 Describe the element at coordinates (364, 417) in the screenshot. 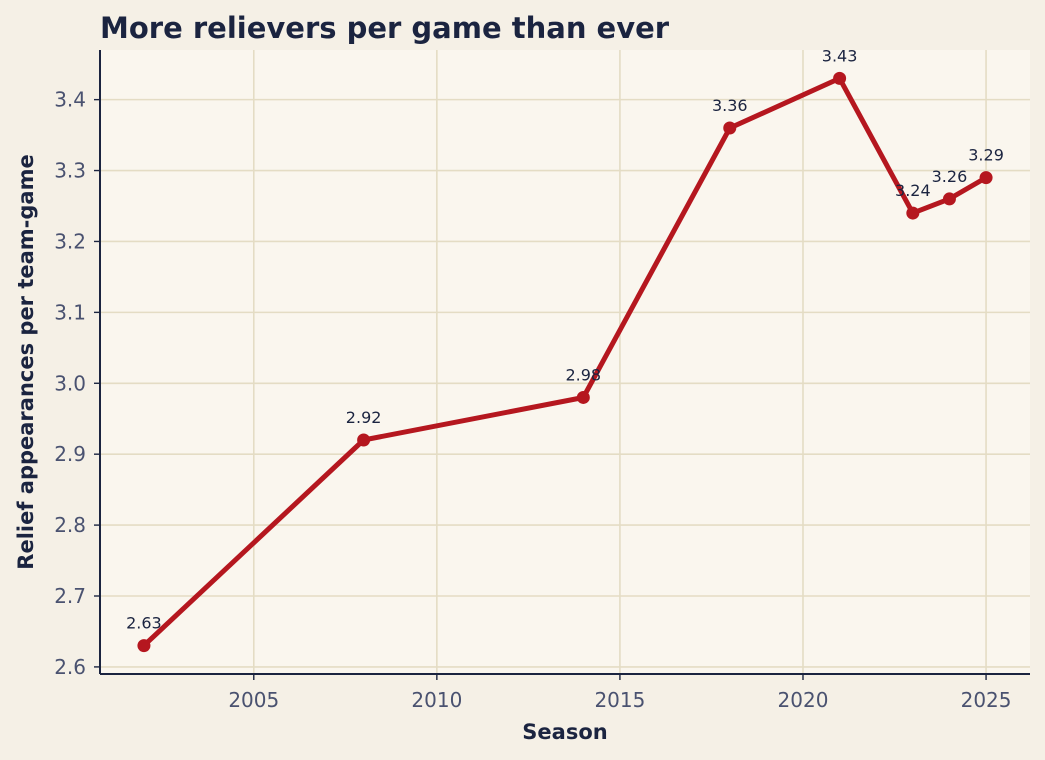

I see `data-label: 2.92` at that location.